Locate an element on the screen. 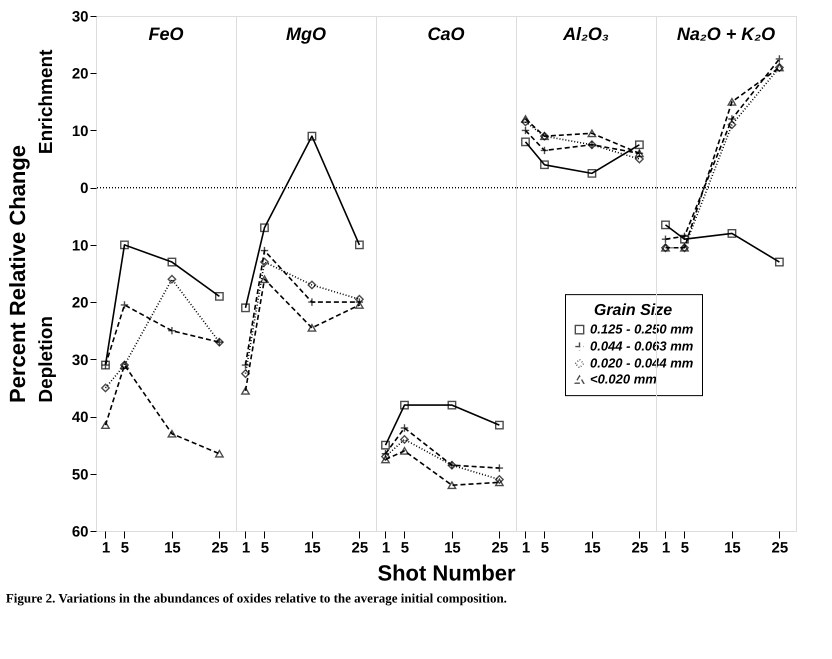  chart-title: Na₂O + K₂O is located at coordinates (726, 34).